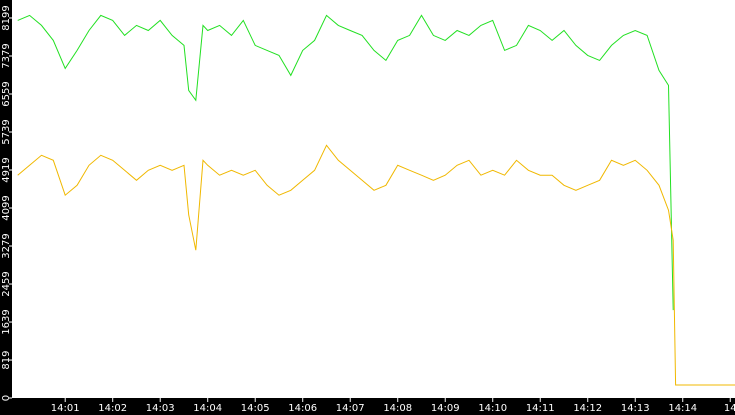 The width and height of the screenshot is (735, 415). What do you see at coordinates (302, 408) in the screenshot?
I see `x-tick-label: 14:06` at bounding box center [302, 408].